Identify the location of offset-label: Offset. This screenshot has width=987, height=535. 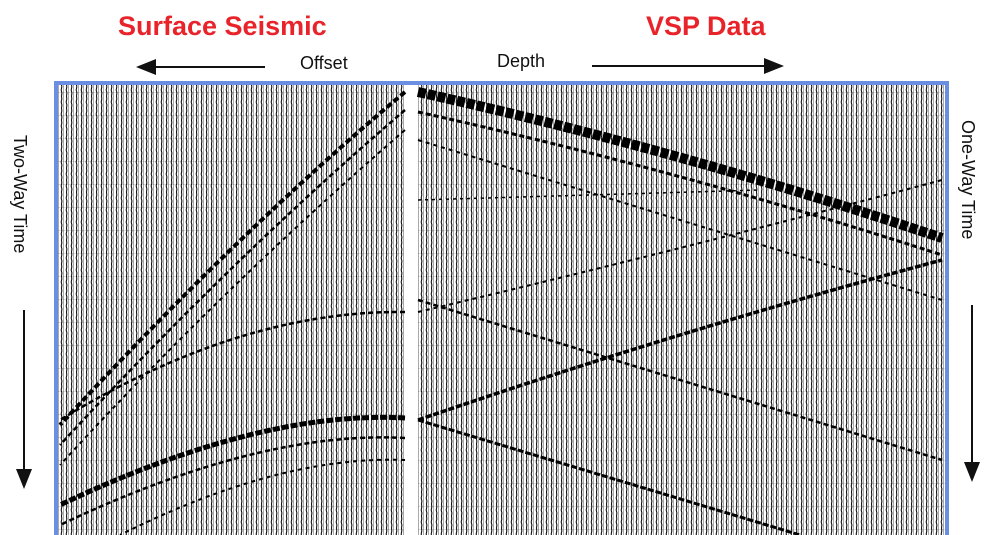
(324, 63).